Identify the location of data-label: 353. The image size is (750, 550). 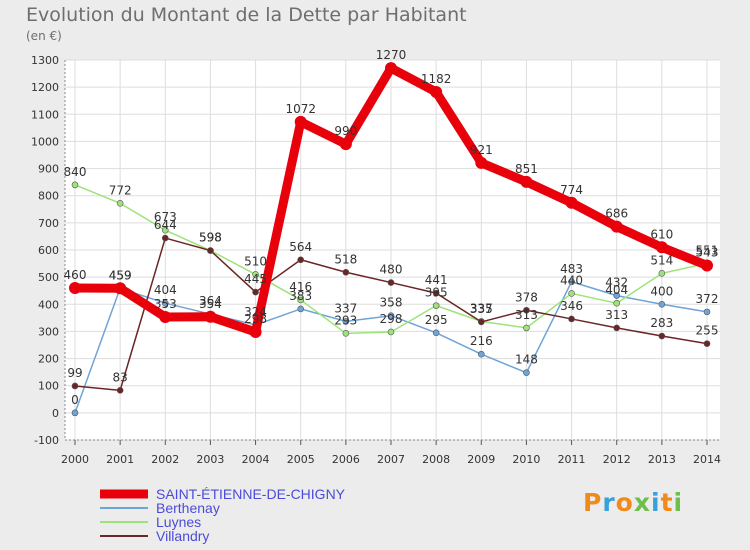
(165, 304).